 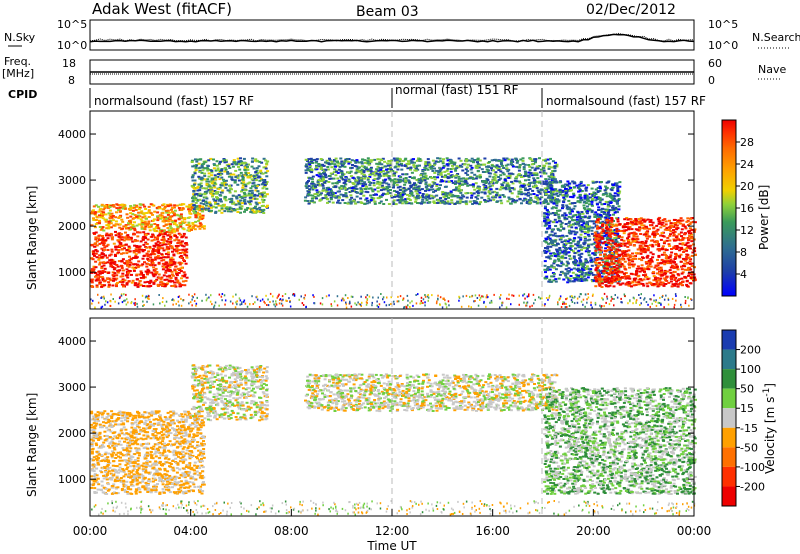 I want to click on freq-unit: [MHz], so click(x=18, y=73).